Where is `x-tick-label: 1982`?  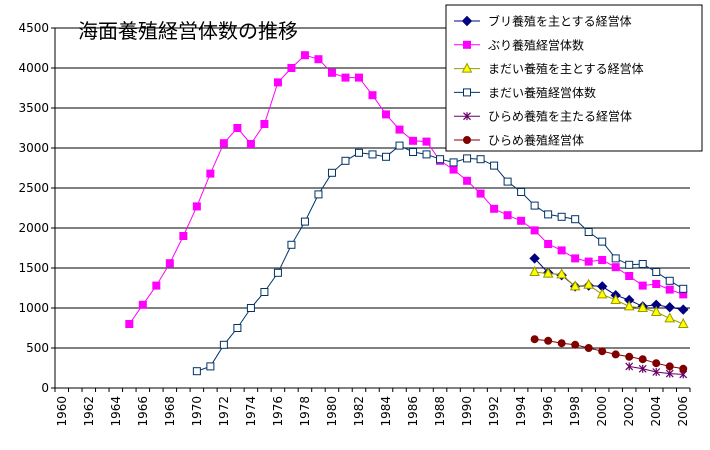
x-tick-label: 1982 is located at coordinates (359, 411).